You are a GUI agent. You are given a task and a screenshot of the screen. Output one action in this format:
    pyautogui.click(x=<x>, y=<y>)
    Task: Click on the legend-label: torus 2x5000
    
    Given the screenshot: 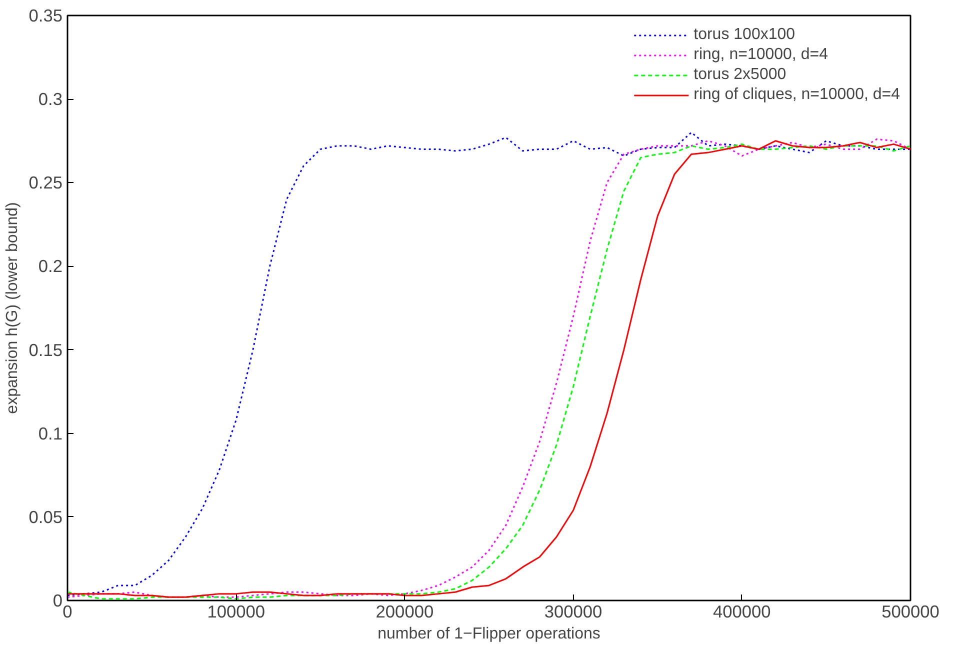 What is the action you would take?
    pyautogui.click(x=740, y=75)
    